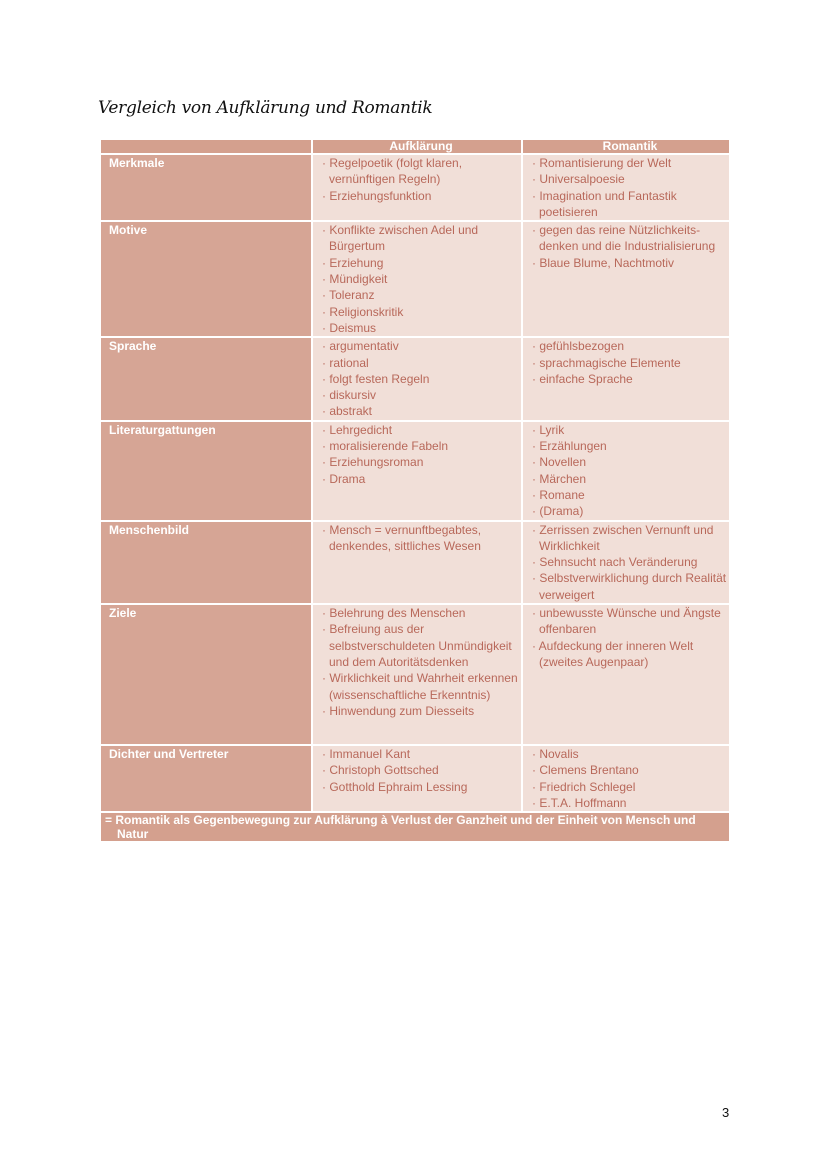 The height and width of the screenshot is (1171, 828). I want to click on list-item: · diskursiv, so click(349, 395).